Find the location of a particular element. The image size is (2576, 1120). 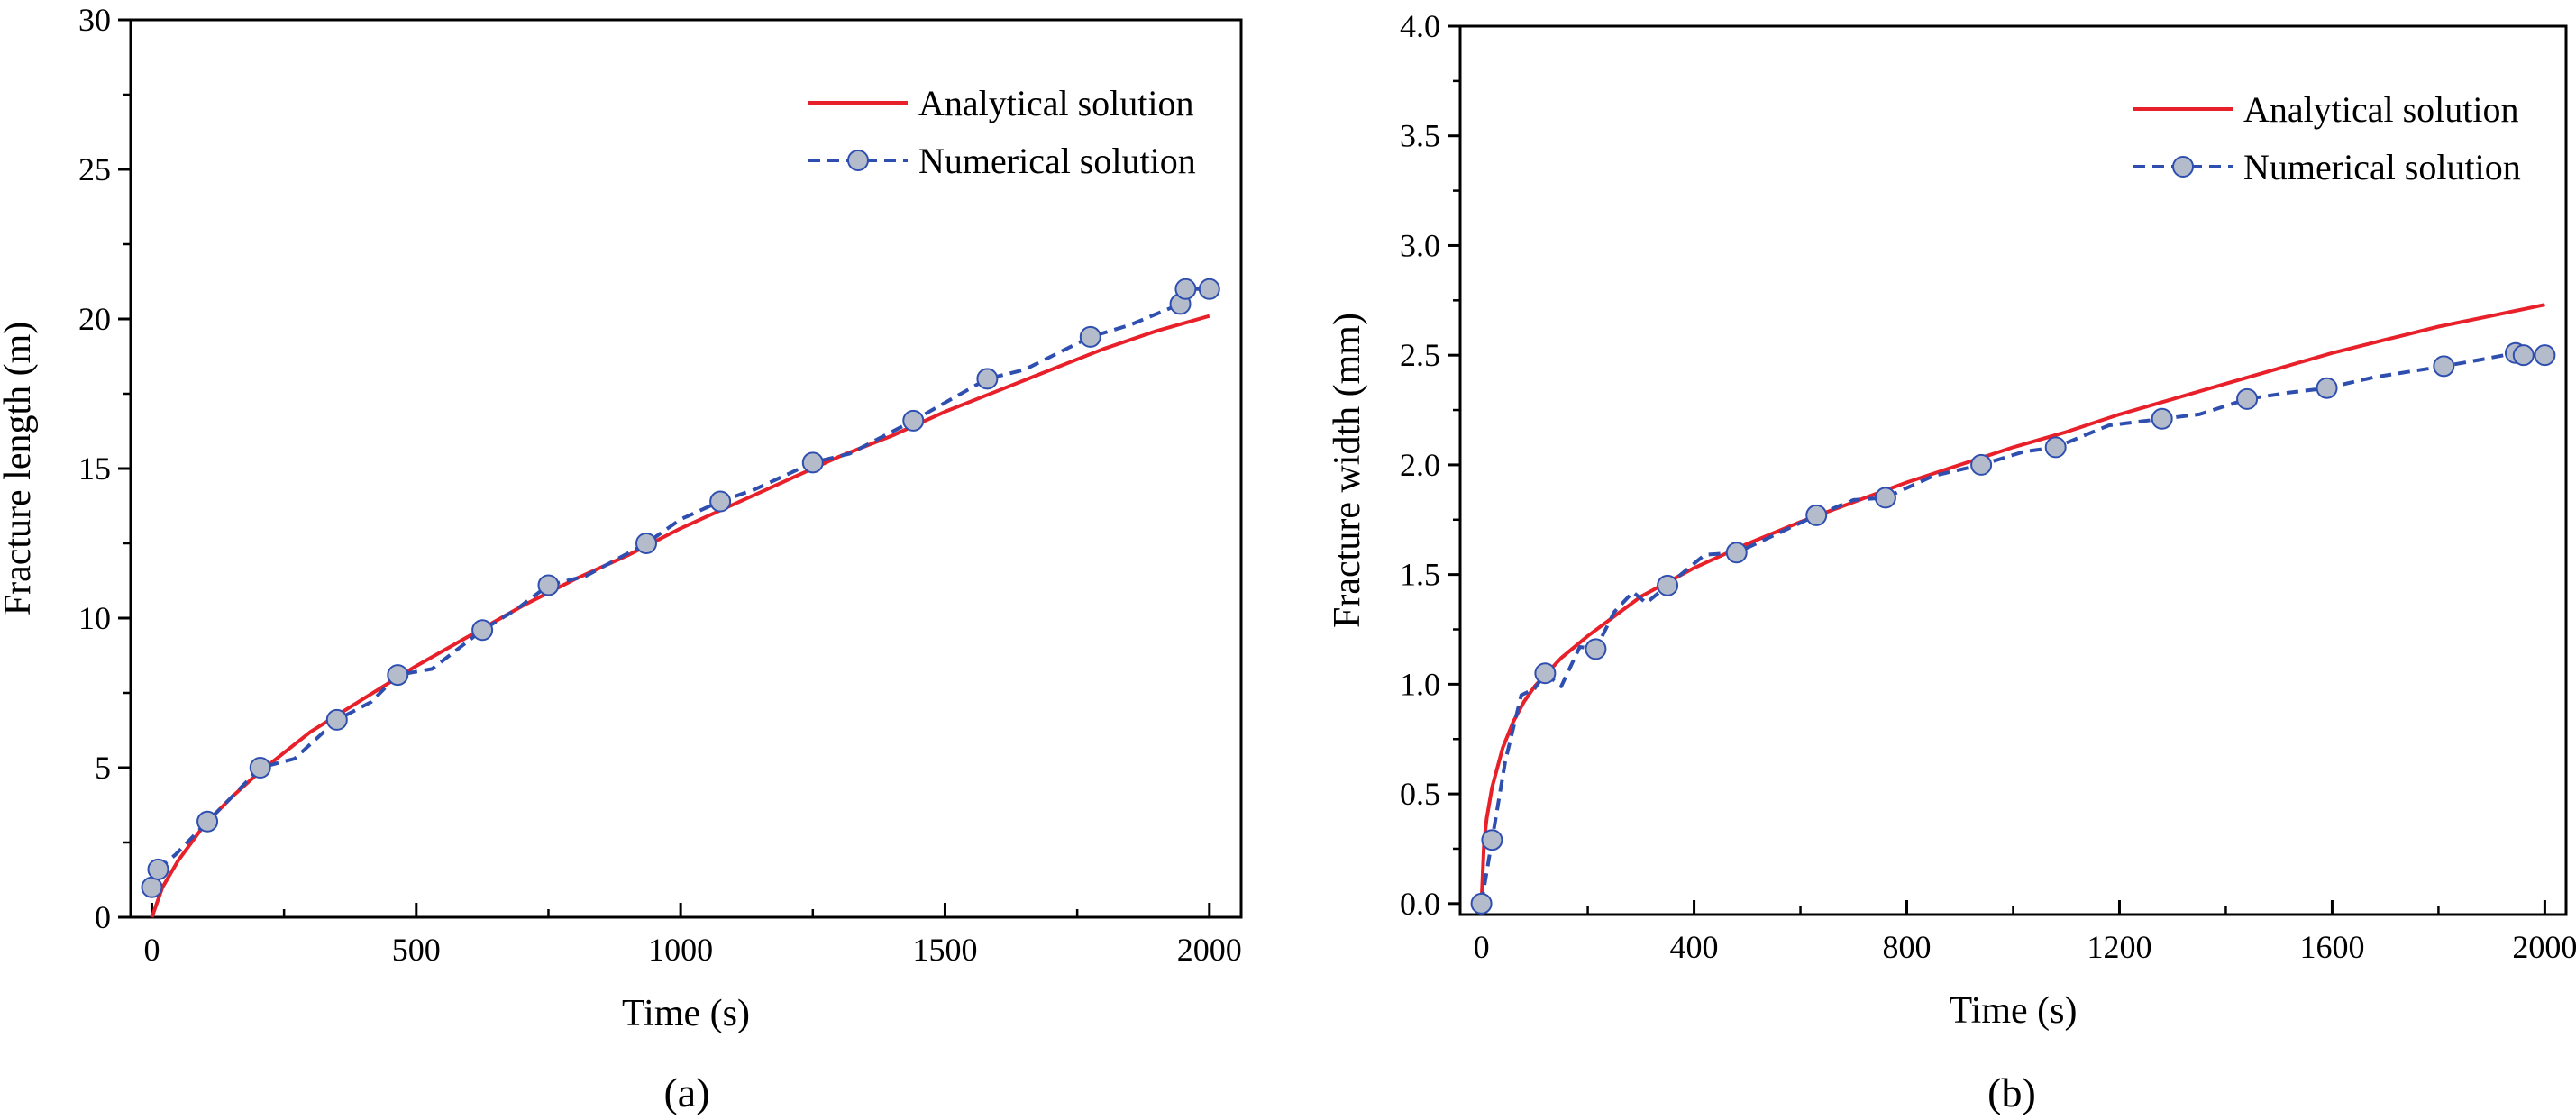

y-tick-label: 1.5 is located at coordinates (1420, 575).